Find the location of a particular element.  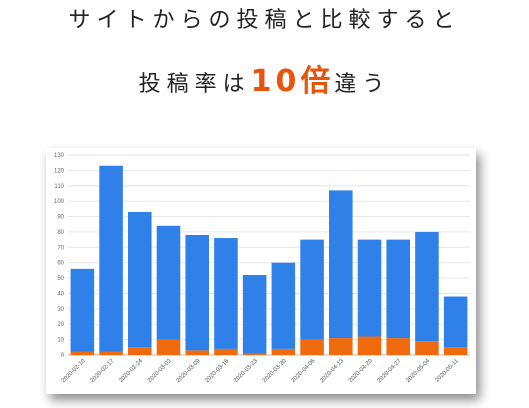

y-tick-label: 0 is located at coordinates (63, 356).